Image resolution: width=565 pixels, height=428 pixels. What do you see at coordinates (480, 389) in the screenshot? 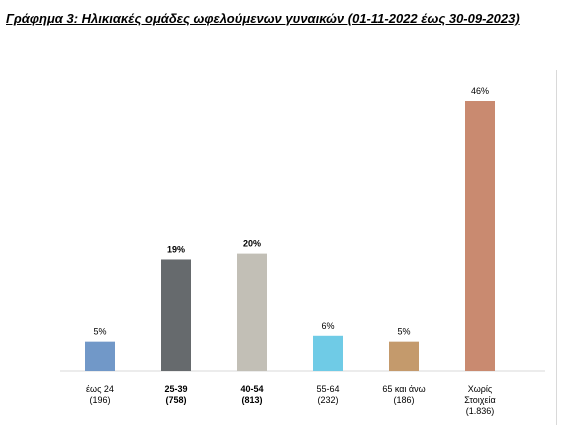
I see `category-label-6-line-1: Χωρίς` at bounding box center [480, 389].